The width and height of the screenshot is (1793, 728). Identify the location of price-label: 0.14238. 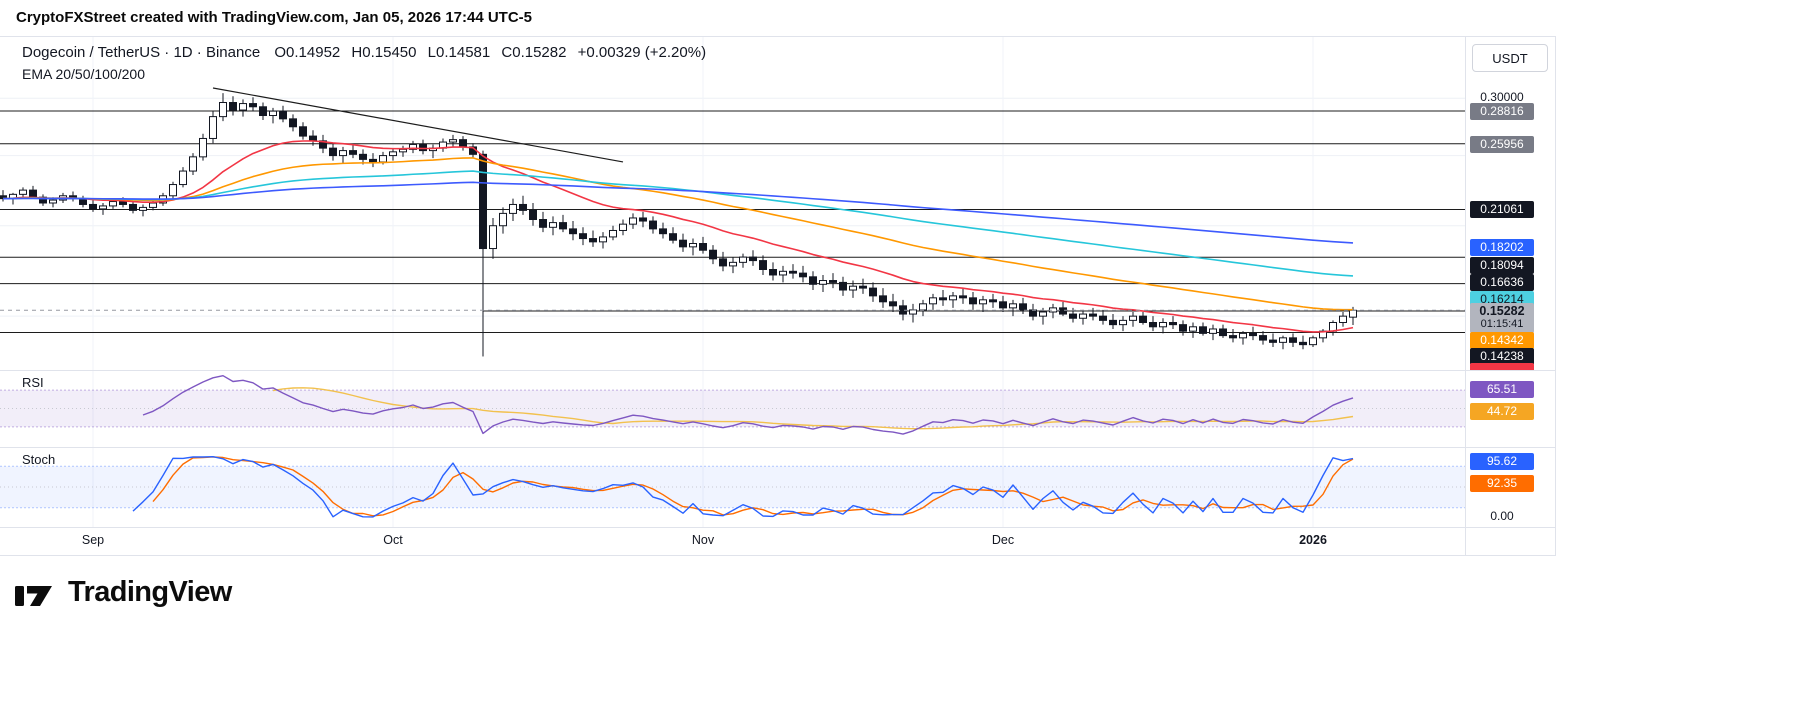
(1502, 356).